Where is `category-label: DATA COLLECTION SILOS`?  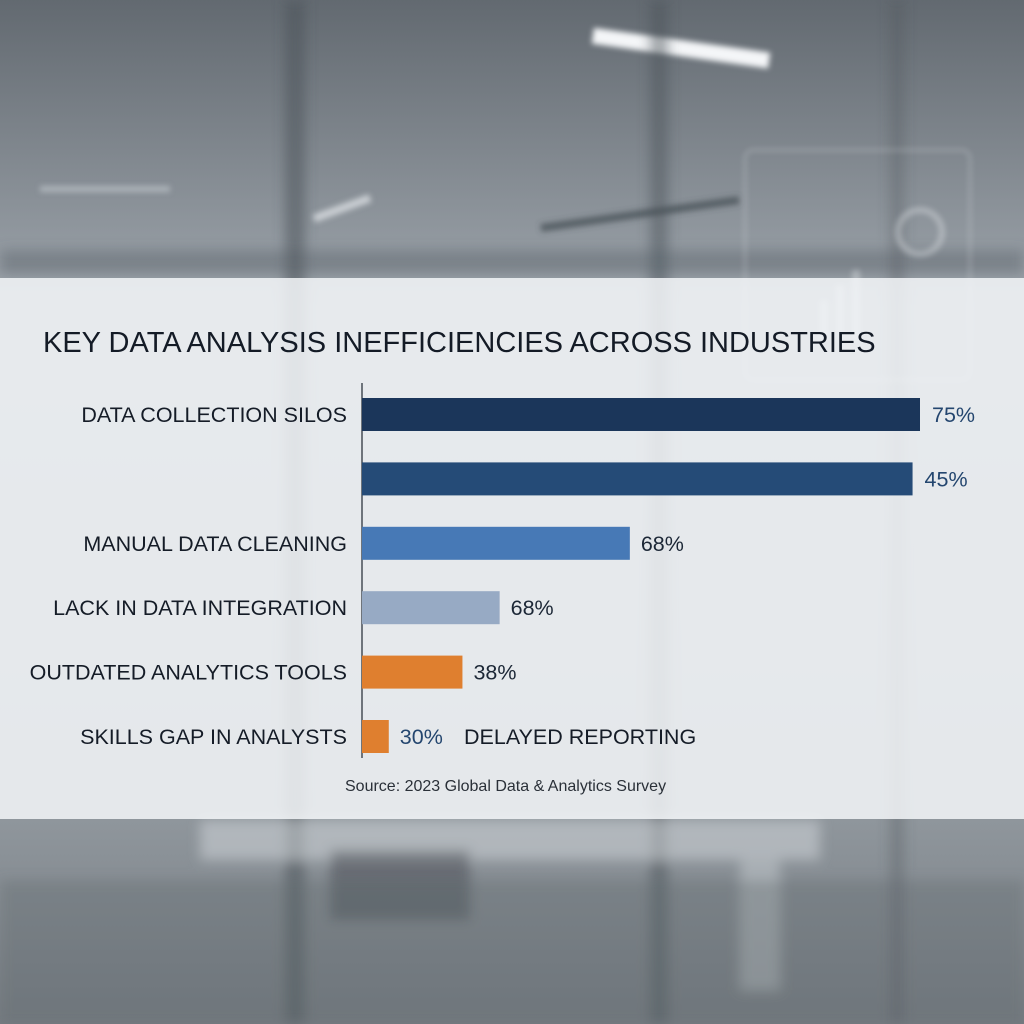 category-label: DATA COLLECTION SILOS is located at coordinates (214, 415).